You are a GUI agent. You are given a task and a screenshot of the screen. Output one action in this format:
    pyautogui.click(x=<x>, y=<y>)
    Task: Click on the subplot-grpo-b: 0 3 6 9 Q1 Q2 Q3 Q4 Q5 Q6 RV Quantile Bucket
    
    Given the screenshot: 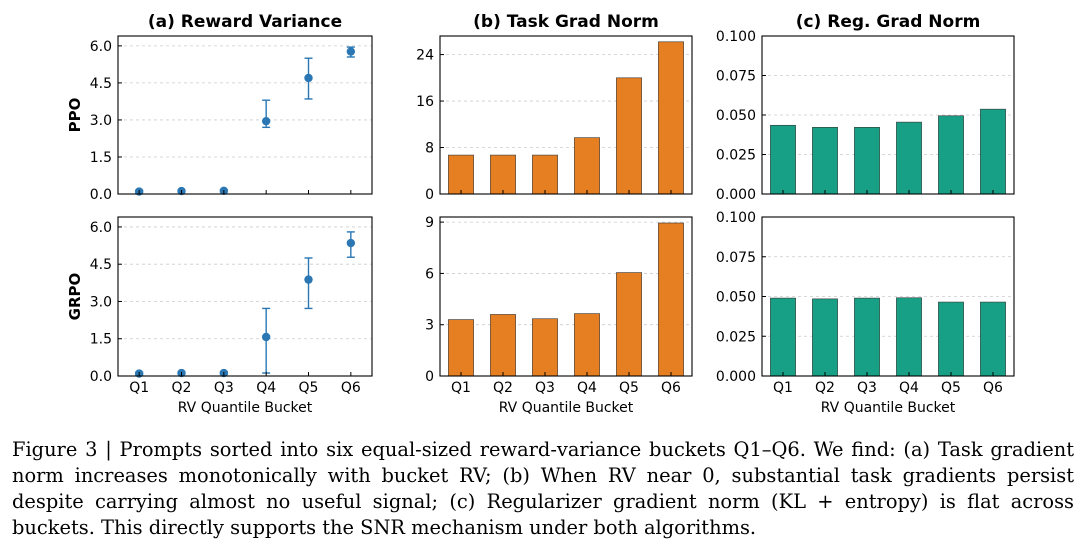 What is the action you would take?
    pyautogui.click(x=559, y=315)
    